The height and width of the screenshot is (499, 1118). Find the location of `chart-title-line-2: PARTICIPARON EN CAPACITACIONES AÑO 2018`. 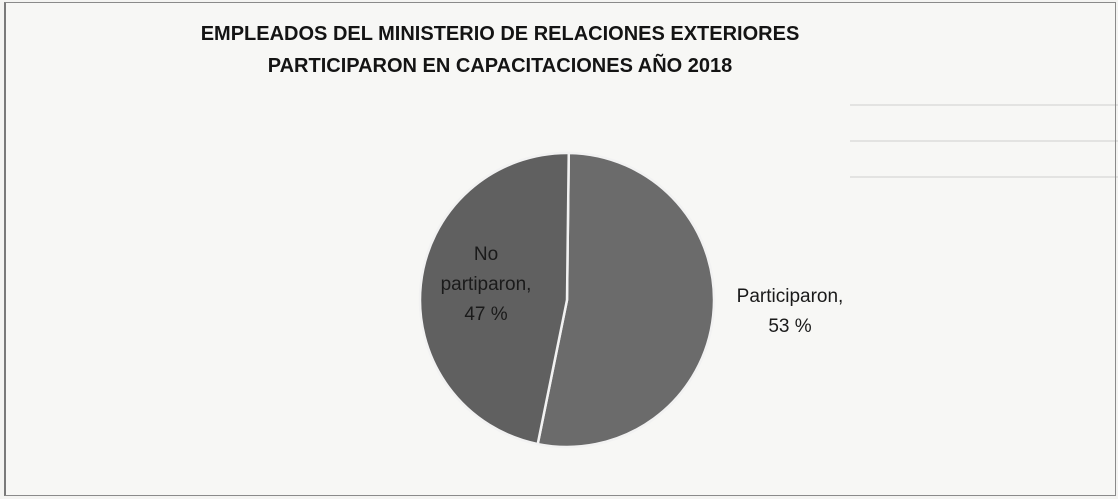

chart-title-line-2: PARTICIPARON EN CAPACITACIONES AÑO 2018 is located at coordinates (500, 66).